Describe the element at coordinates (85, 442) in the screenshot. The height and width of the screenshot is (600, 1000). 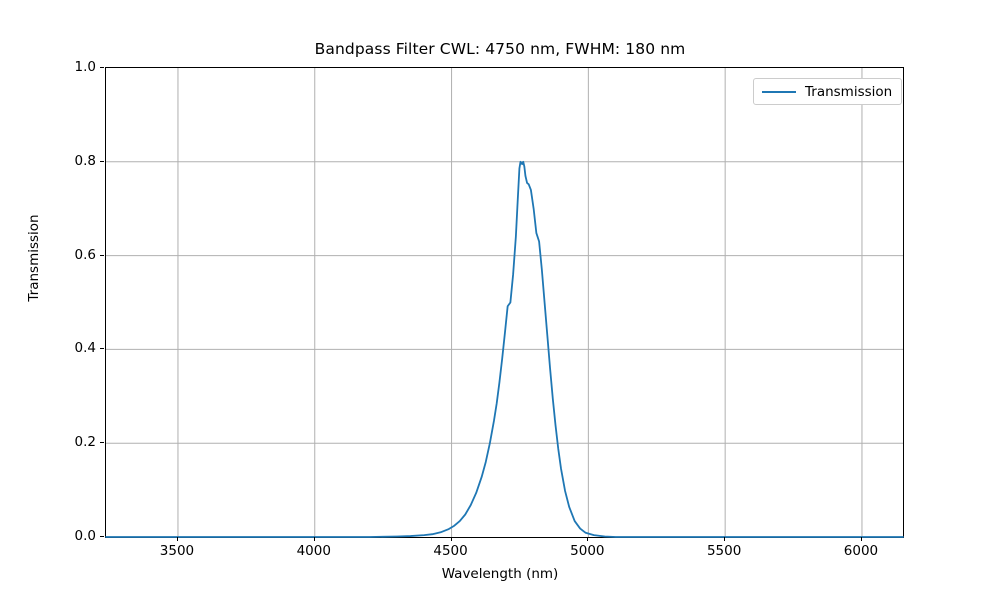
I see `y-tick-label: 0.2` at that location.